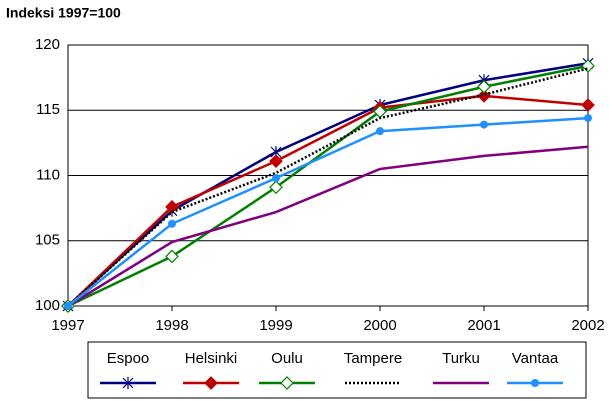 The image size is (609, 401). What do you see at coordinates (379, 325) in the screenshot?
I see `x-tick-label: 2000` at bounding box center [379, 325].